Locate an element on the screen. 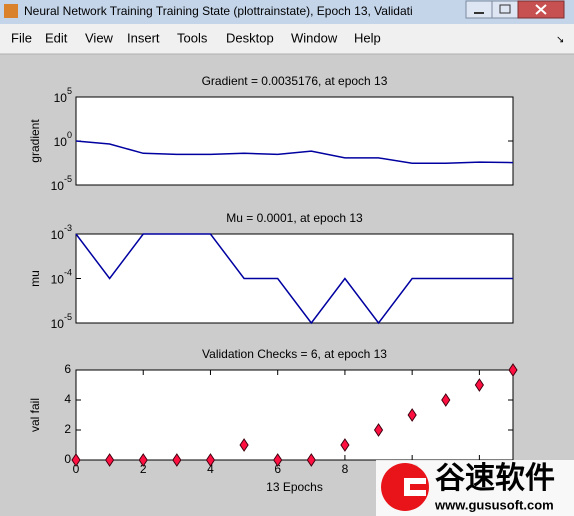  y-tick-label: 6 is located at coordinates (67, 369).